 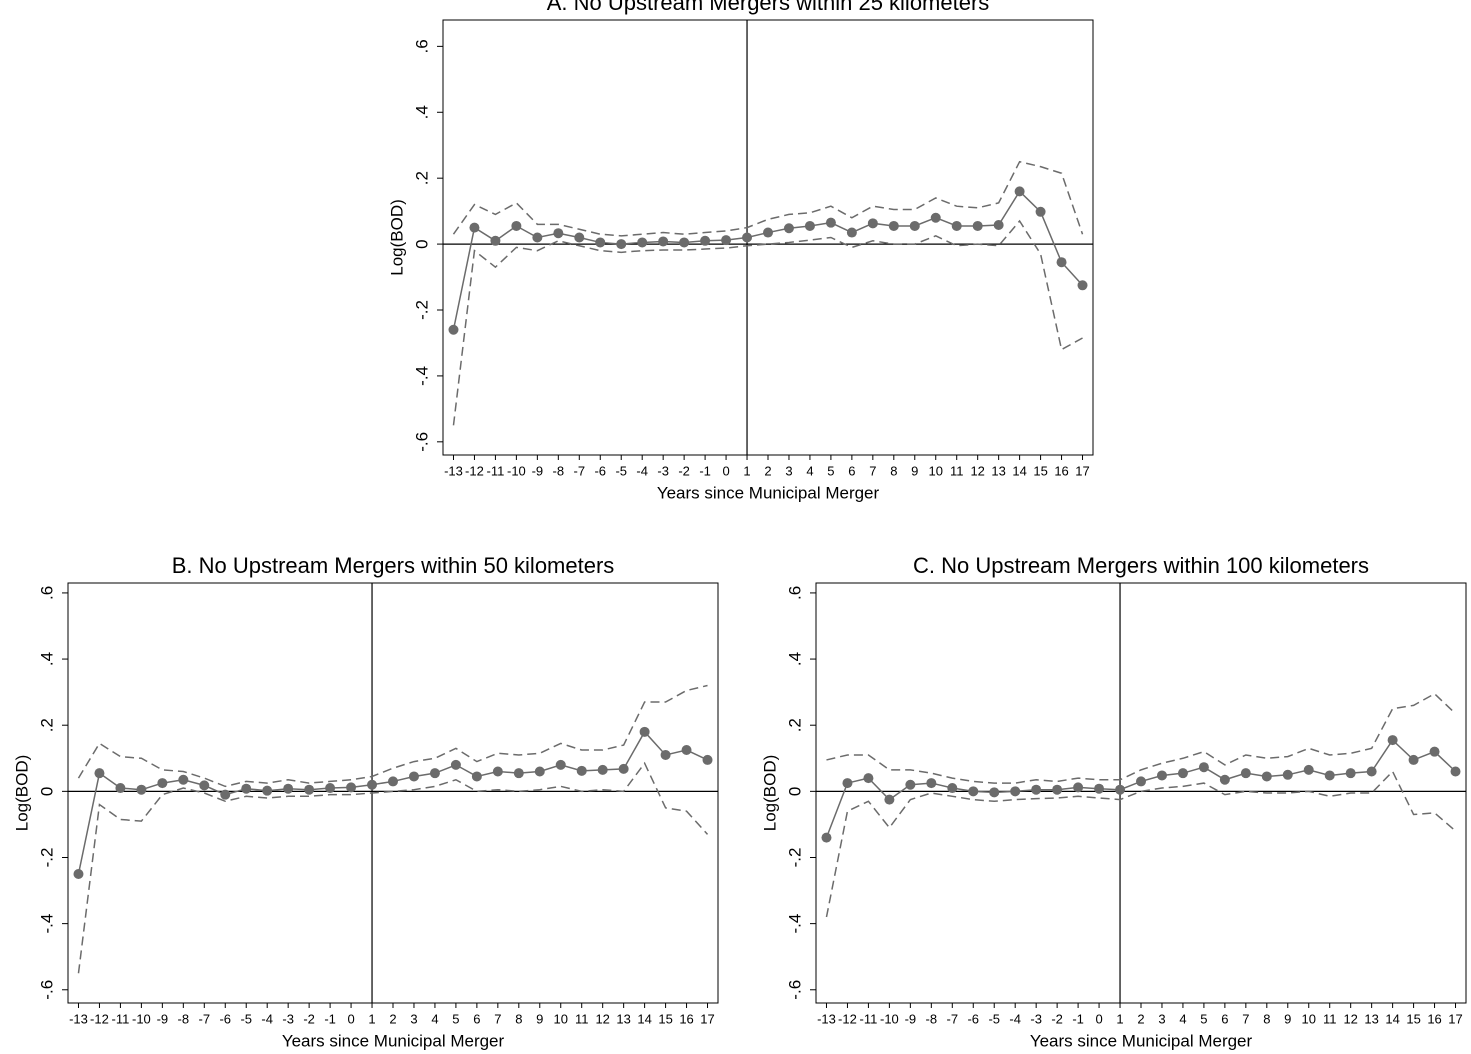 I want to click on x-tick-label: -9, so click(x=163, y=1018).